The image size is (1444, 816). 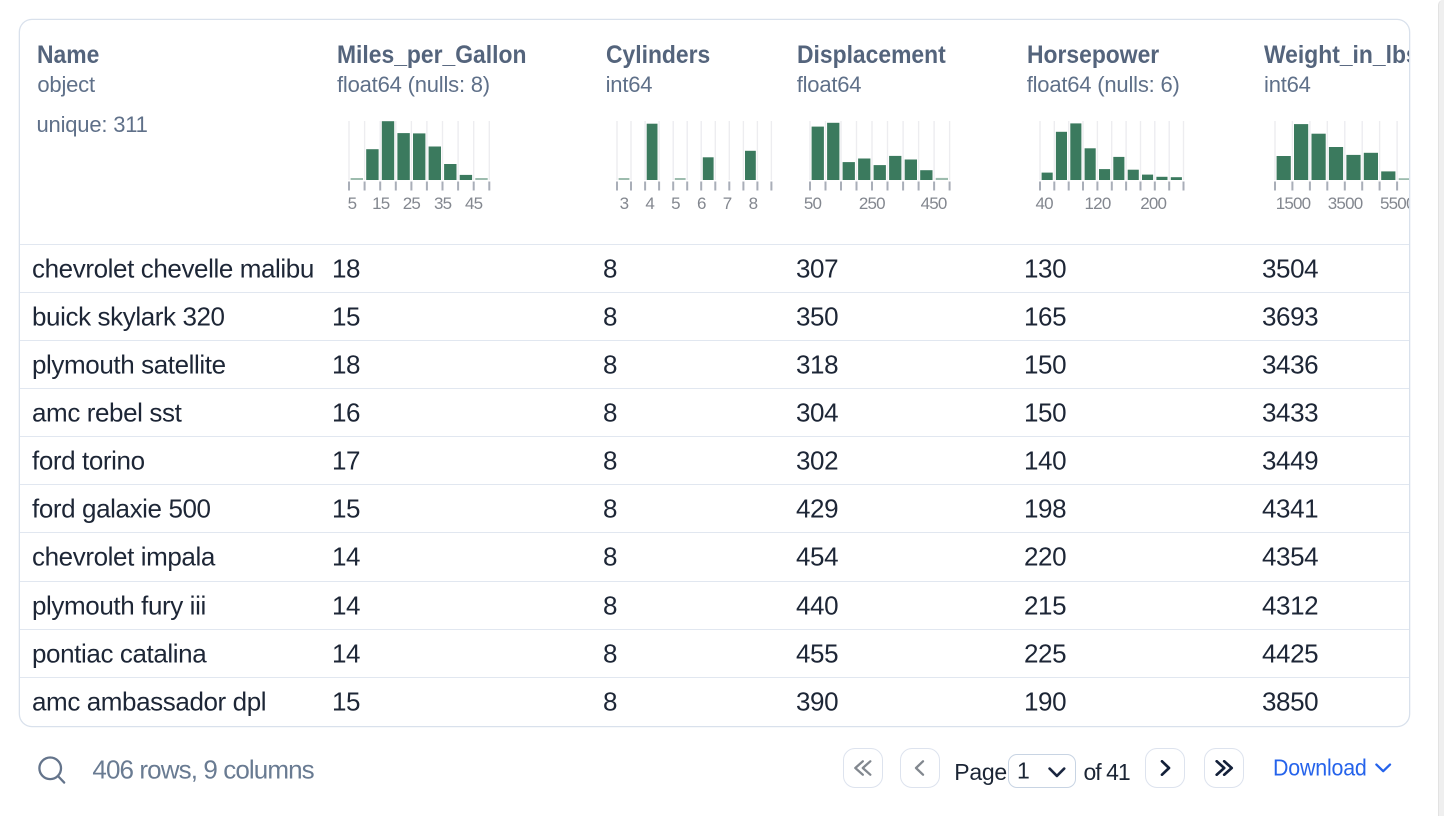 What do you see at coordinates (624, 203) in the screenshot?
I see `svg-text: 3` at bounding box center [624, 203].